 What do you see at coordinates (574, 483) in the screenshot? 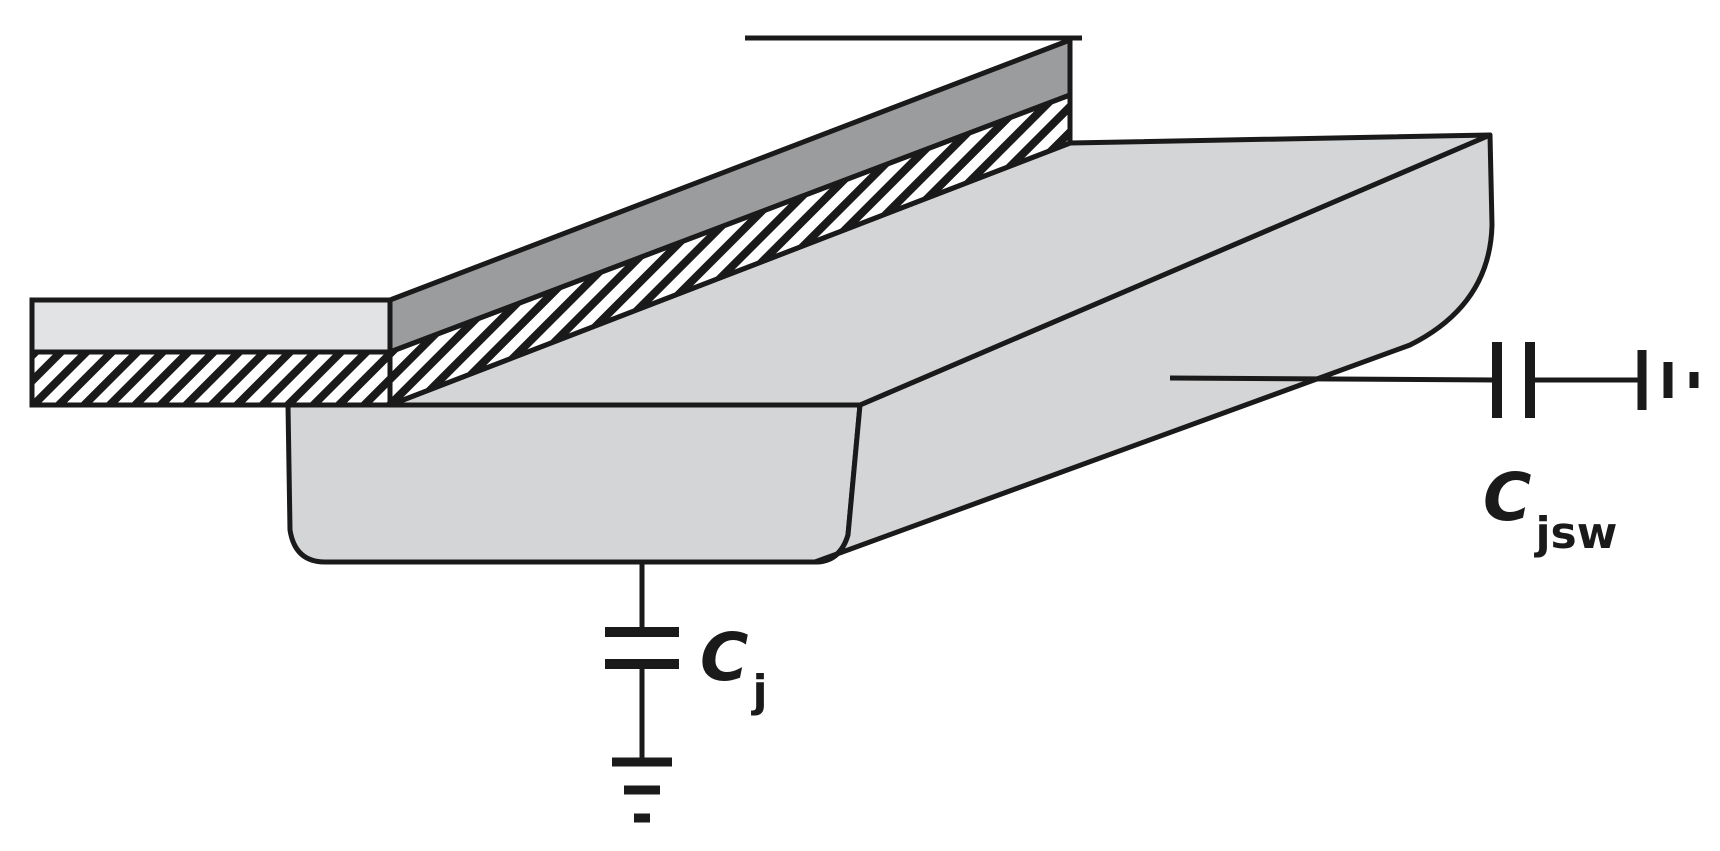
I see `diffusion-front-face` at bounding box center [574, 483].